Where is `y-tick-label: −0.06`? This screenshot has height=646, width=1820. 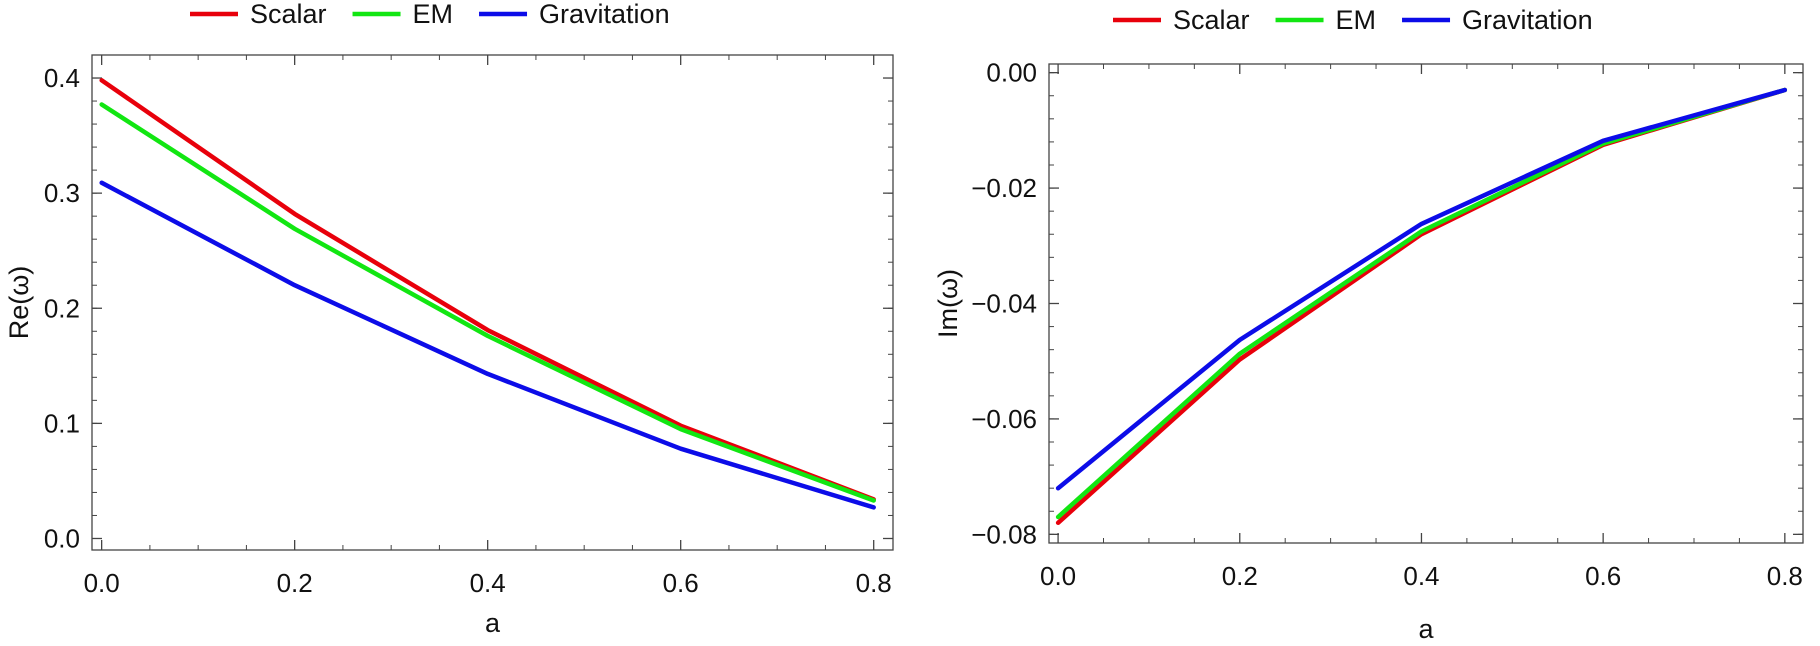
y-tick-label: −0.06 is located at coordinates (1004, 419).